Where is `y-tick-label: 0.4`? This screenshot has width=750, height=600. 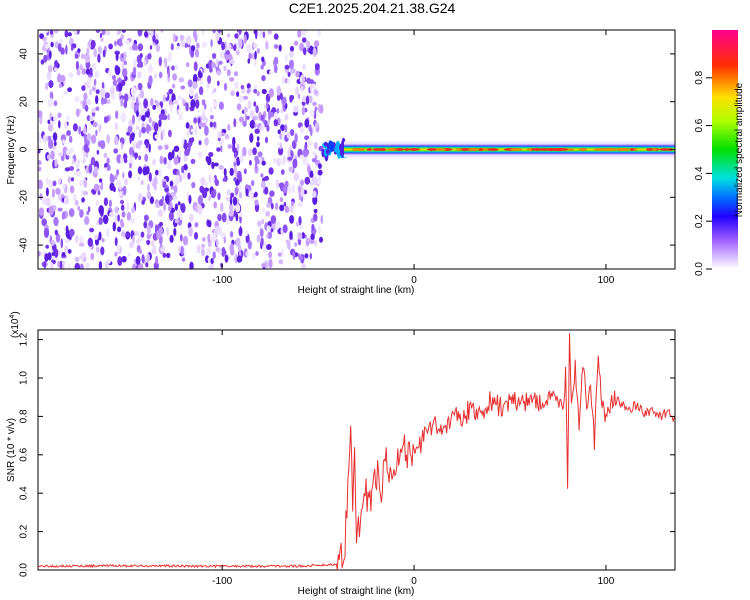 y-tick-label: 0.4 is located at coordinates (24, 493).